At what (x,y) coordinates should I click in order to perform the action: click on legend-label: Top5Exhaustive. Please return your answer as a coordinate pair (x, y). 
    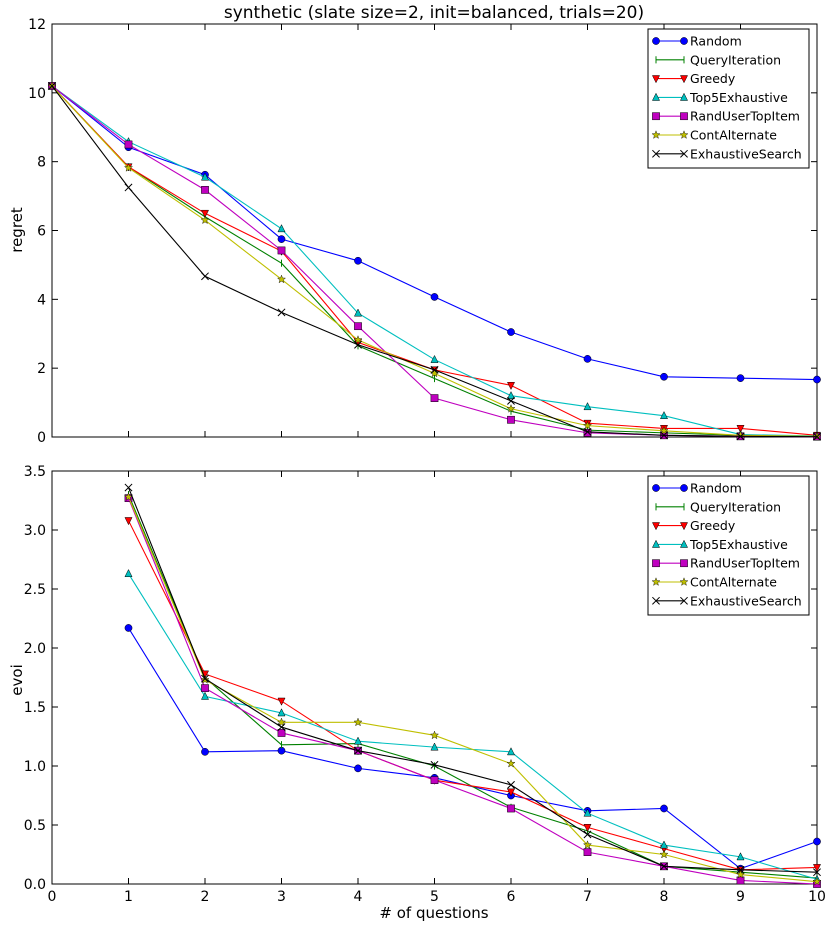
    Looking at the image, I should click on (738, 544).